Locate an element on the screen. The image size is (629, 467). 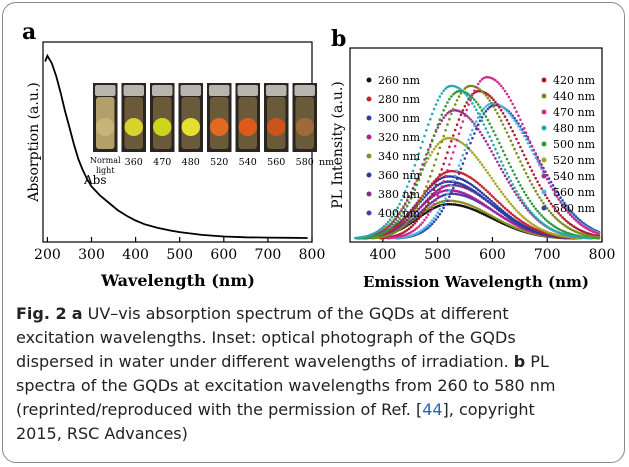
panel-b-ylabel: PL Intensity (a.u.) is located at coordinates (338, 144).